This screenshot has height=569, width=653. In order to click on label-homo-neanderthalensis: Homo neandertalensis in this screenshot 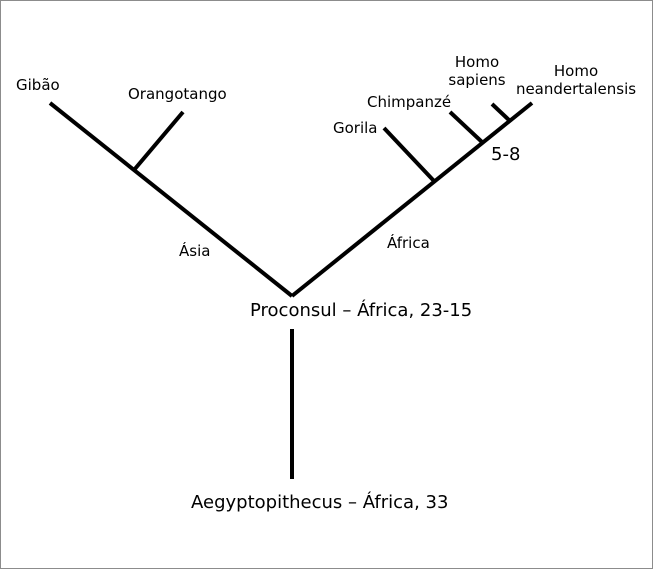, I will do `click(576, 80)`.